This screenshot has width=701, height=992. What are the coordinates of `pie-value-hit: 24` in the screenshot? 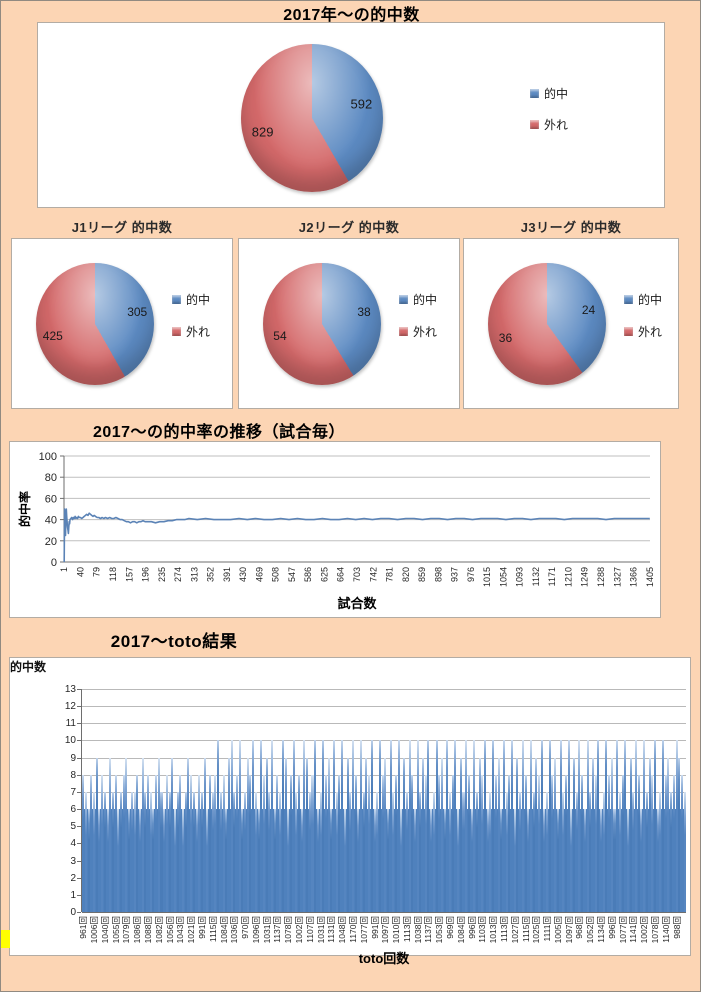 It's located at (588, 310).